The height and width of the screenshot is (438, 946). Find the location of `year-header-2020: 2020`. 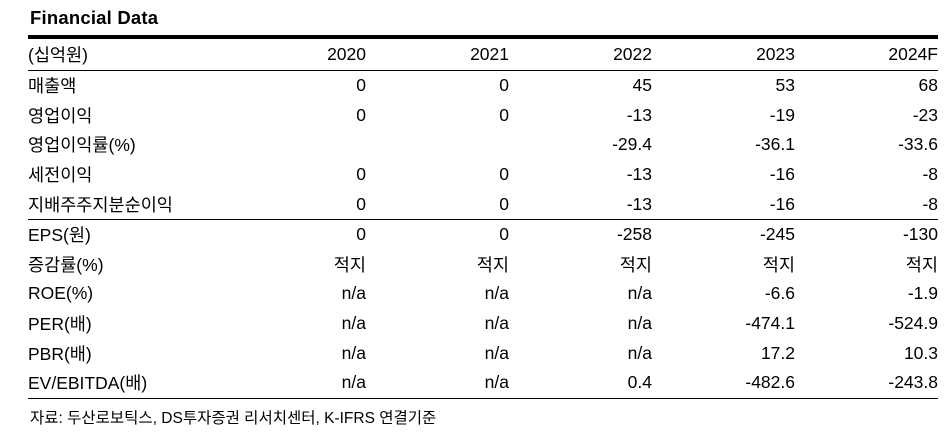

year-header-2020: 2020 is located at coordinates (294, 54).